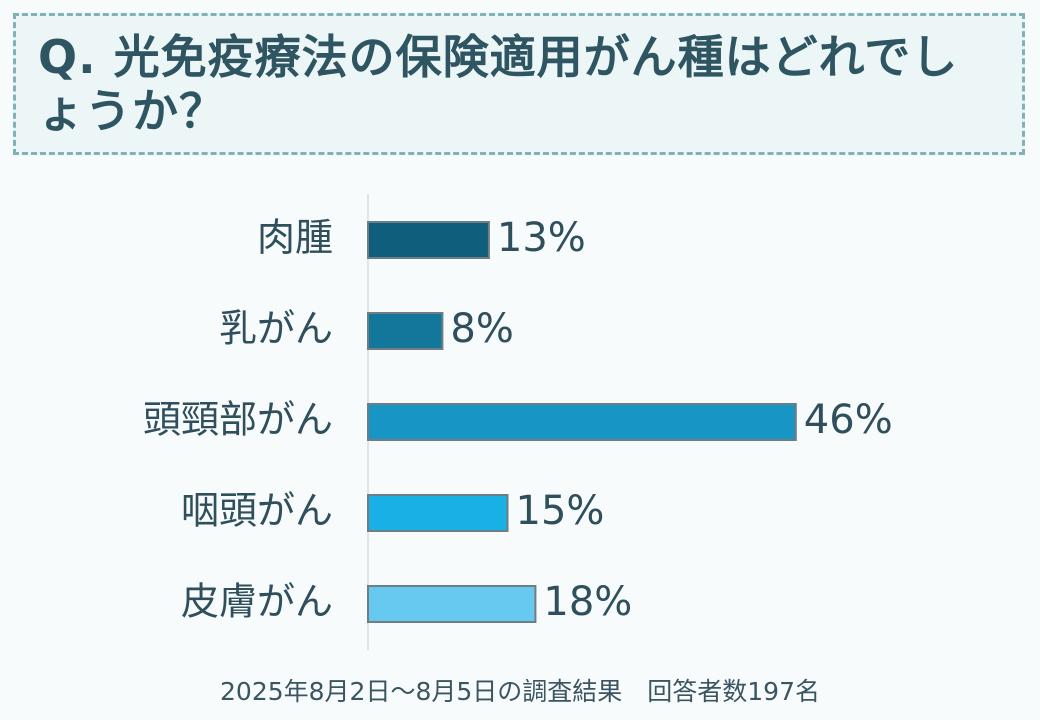 This screenshot has width=1040, height=720. Describe the element at coordinates (848, 420) in the screenshot. I see `value-label: 46%` at that location.